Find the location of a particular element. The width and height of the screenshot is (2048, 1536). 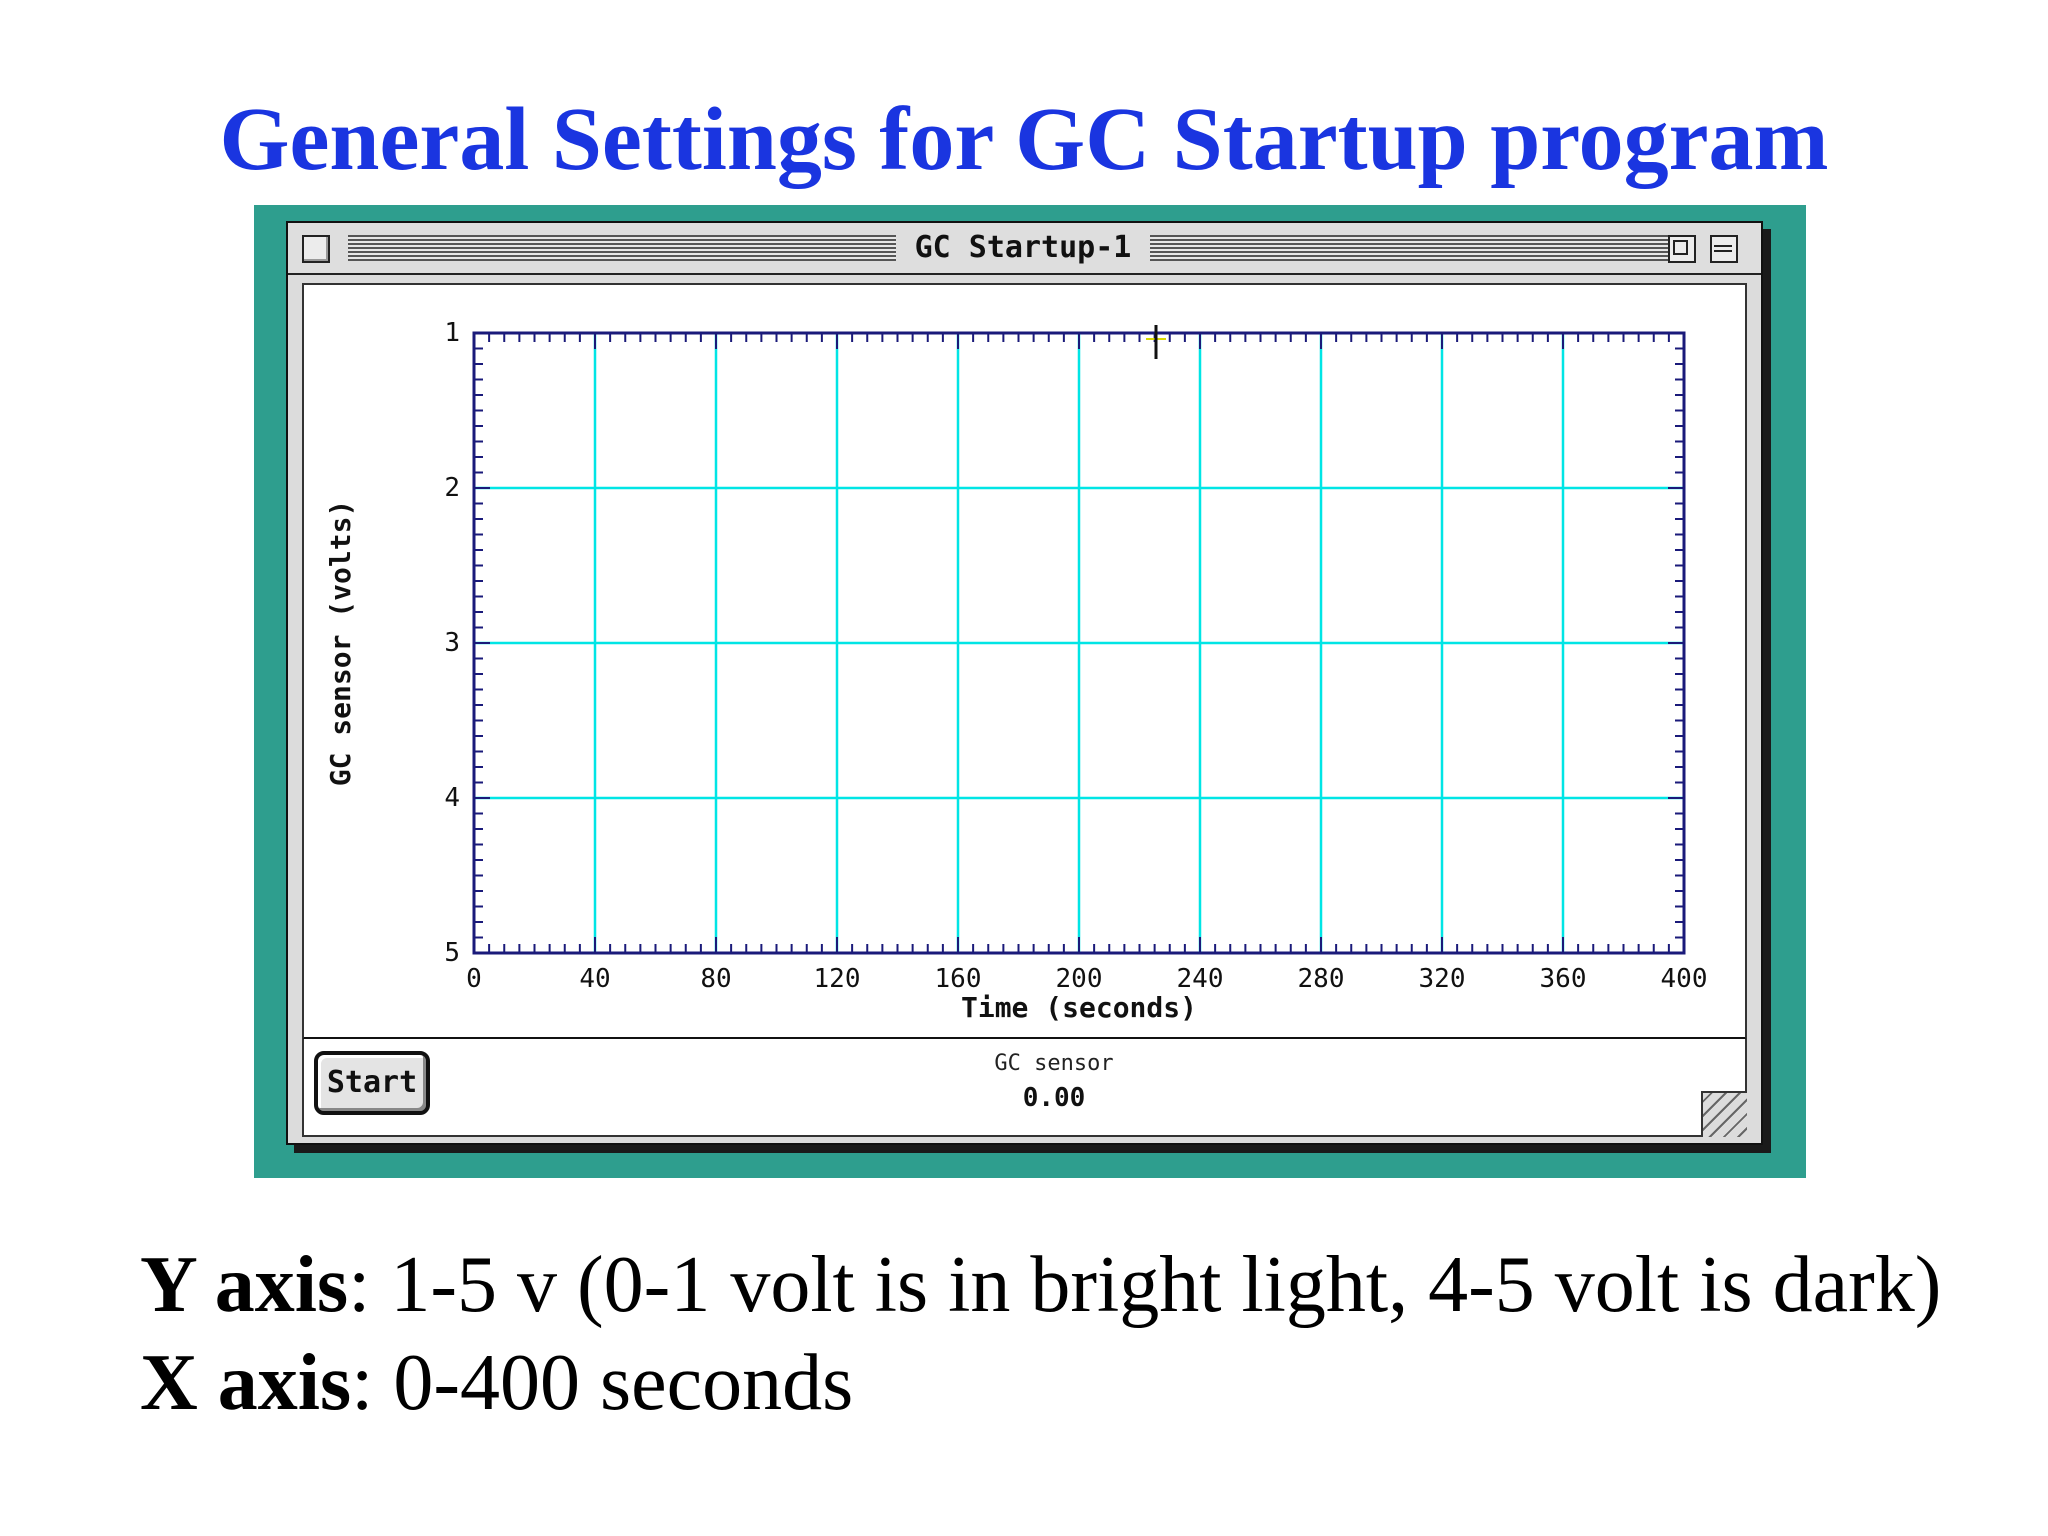

x-tick-label: 120 is located at coordinates (837, 979).